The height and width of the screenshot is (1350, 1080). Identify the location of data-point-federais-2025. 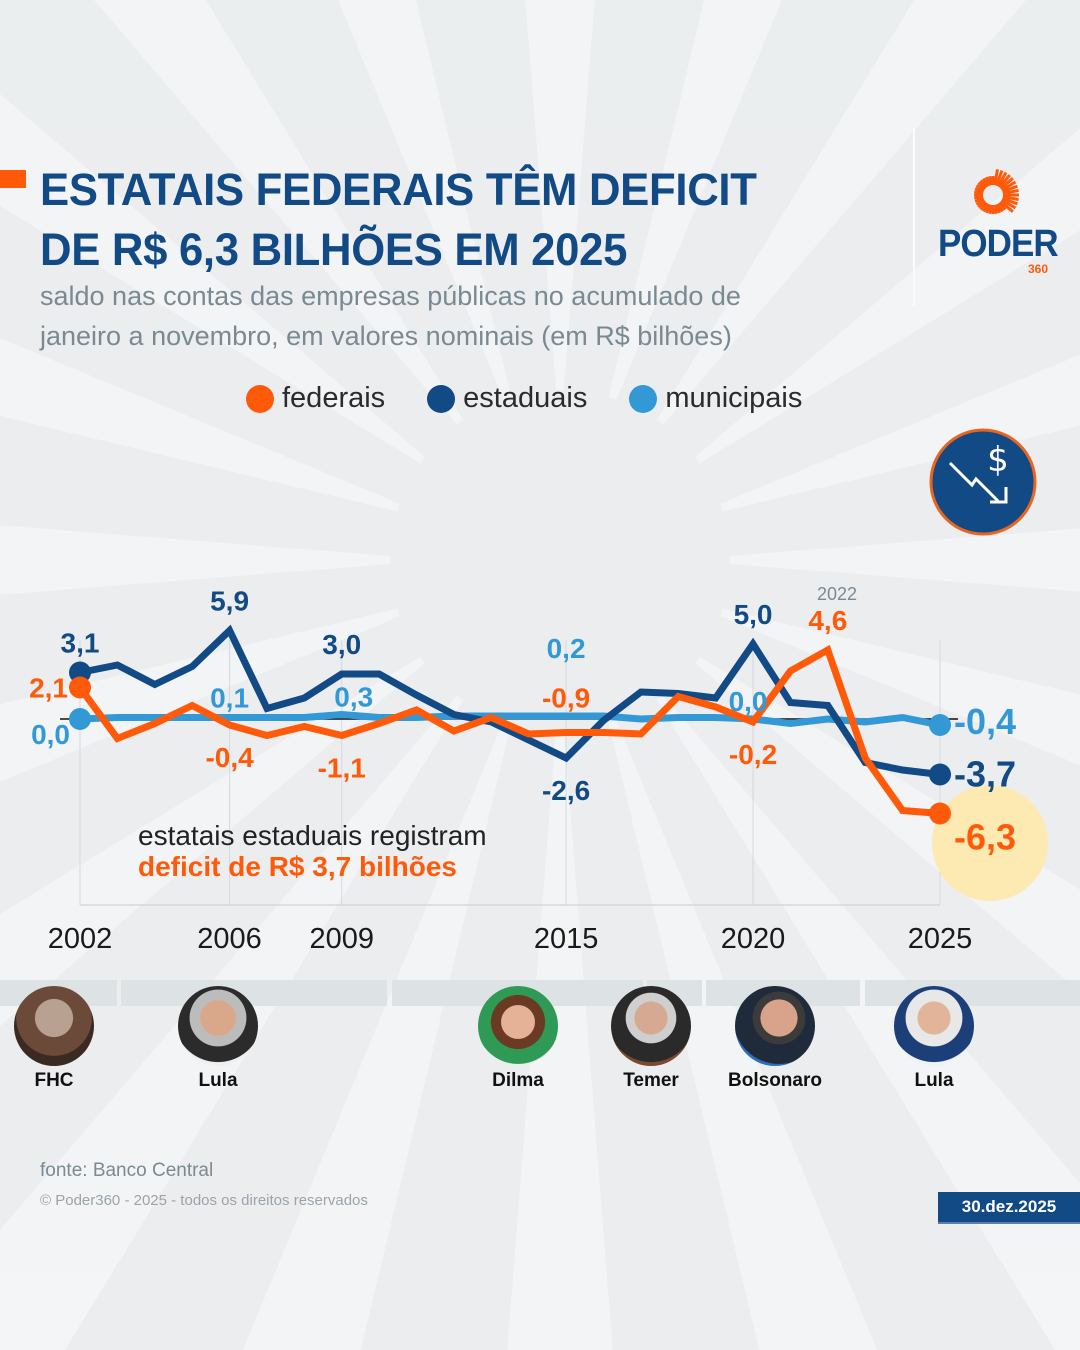
(940, 813).